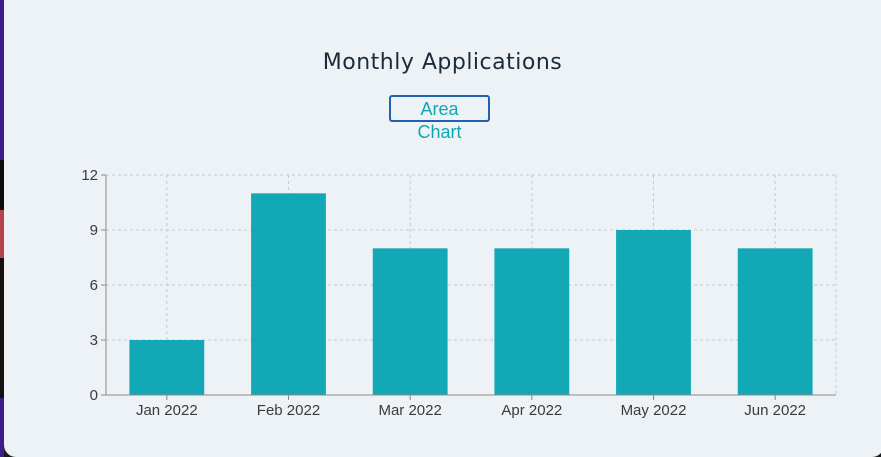 This screenshot has width=881, height=457. I want to click on x-tick-label: Jun 2022, so click(775, 410).